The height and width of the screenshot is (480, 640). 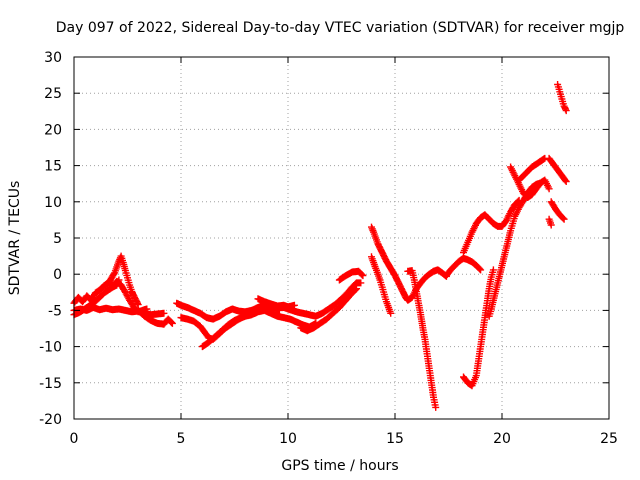 What do you see at coordinates (181, 439) in the screenshot?
I see `x-tick-label: 5` at bounding box center [181, 439].